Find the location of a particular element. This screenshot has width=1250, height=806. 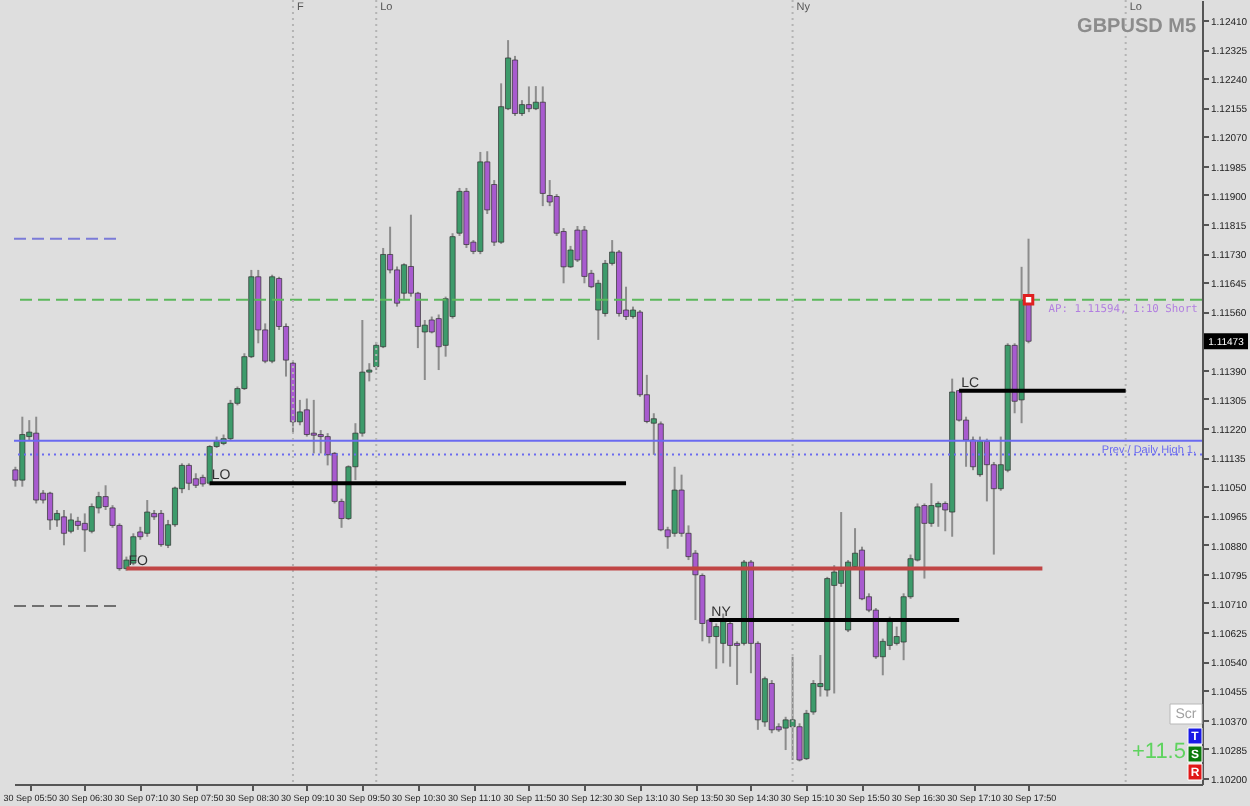

annotation: +11.5 is located at coordinates (1158, 752).